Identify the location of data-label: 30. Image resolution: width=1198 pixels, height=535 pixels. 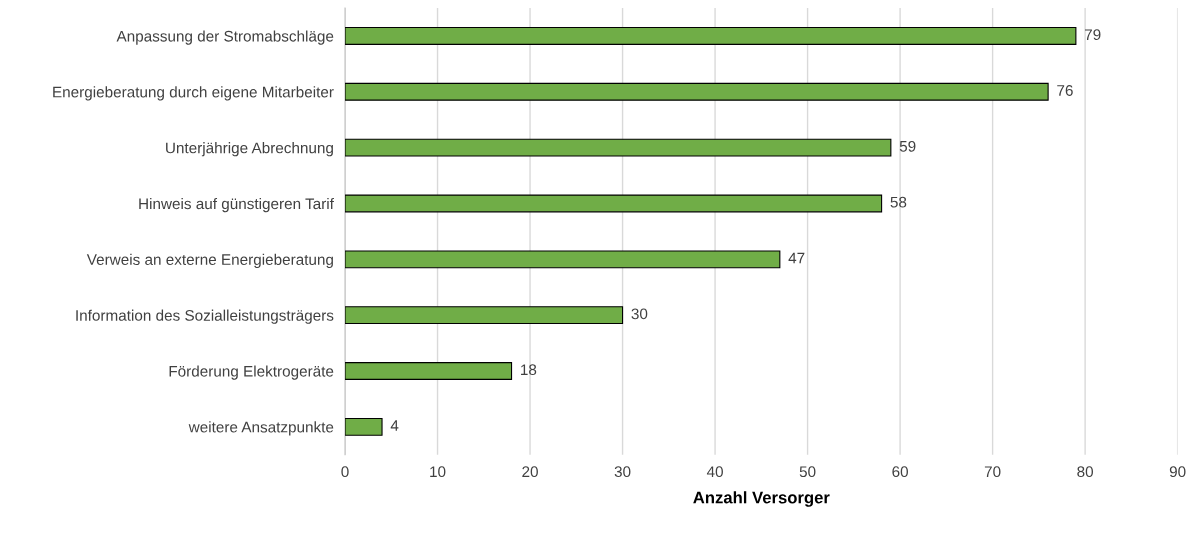
(639, 314).